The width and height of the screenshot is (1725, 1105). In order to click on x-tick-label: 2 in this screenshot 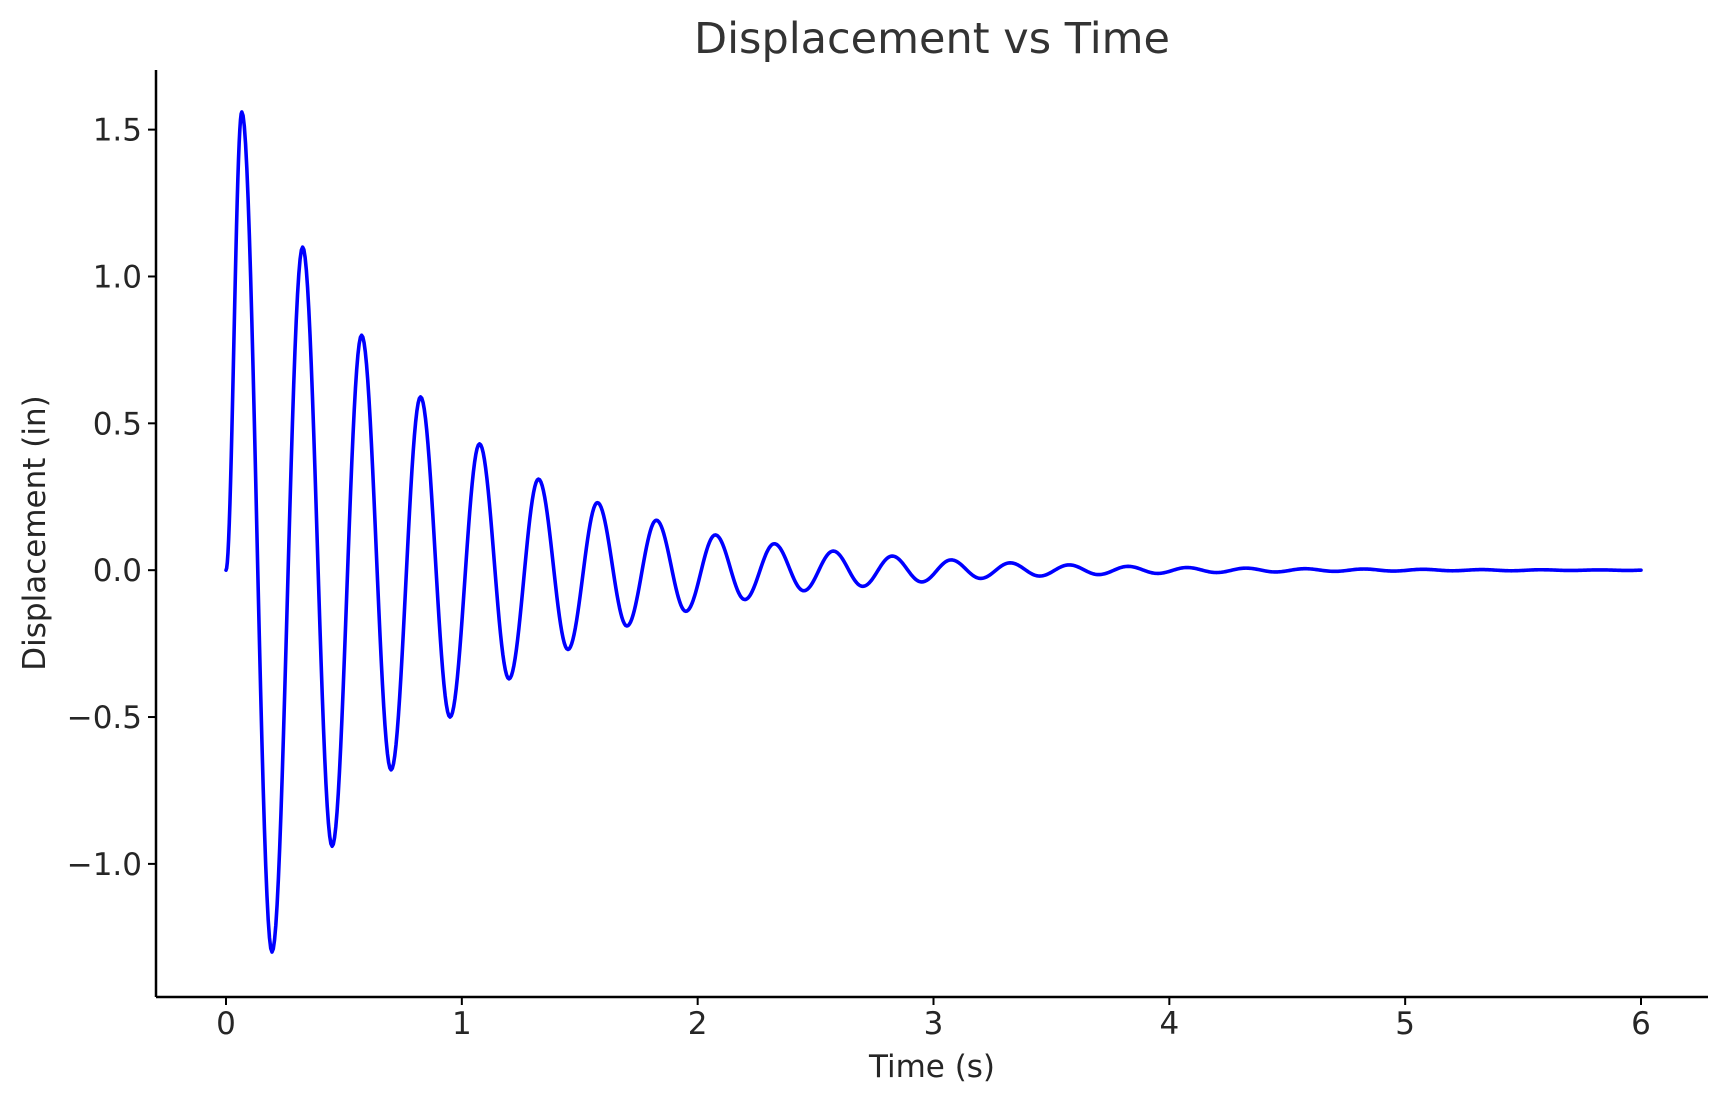, I will do `click(698, 1024)`.